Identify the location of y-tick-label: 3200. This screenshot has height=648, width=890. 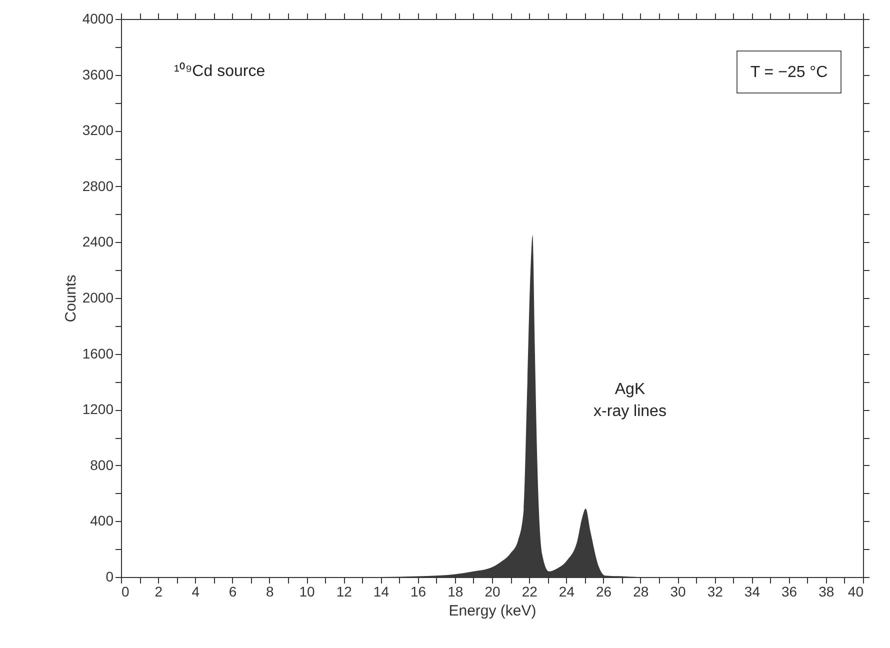
(98, 130).